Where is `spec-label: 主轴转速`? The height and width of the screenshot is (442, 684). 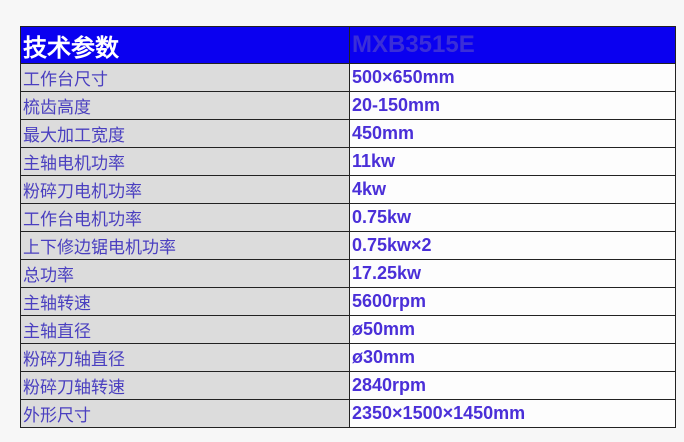 spec-label: 主轴转速 is located at coordinates (185, 301).